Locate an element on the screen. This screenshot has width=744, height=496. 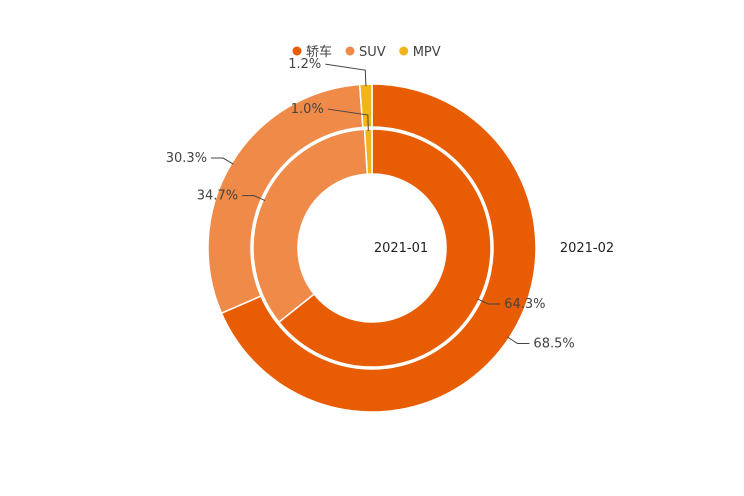
legend-marker-MPV is located at coordinates (404, 51).